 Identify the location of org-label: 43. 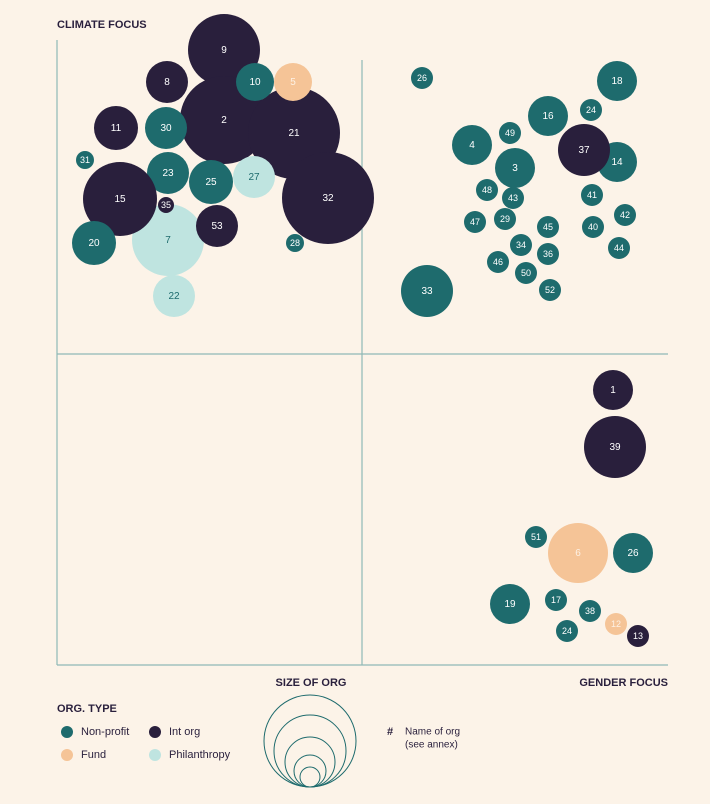
(513, 198).